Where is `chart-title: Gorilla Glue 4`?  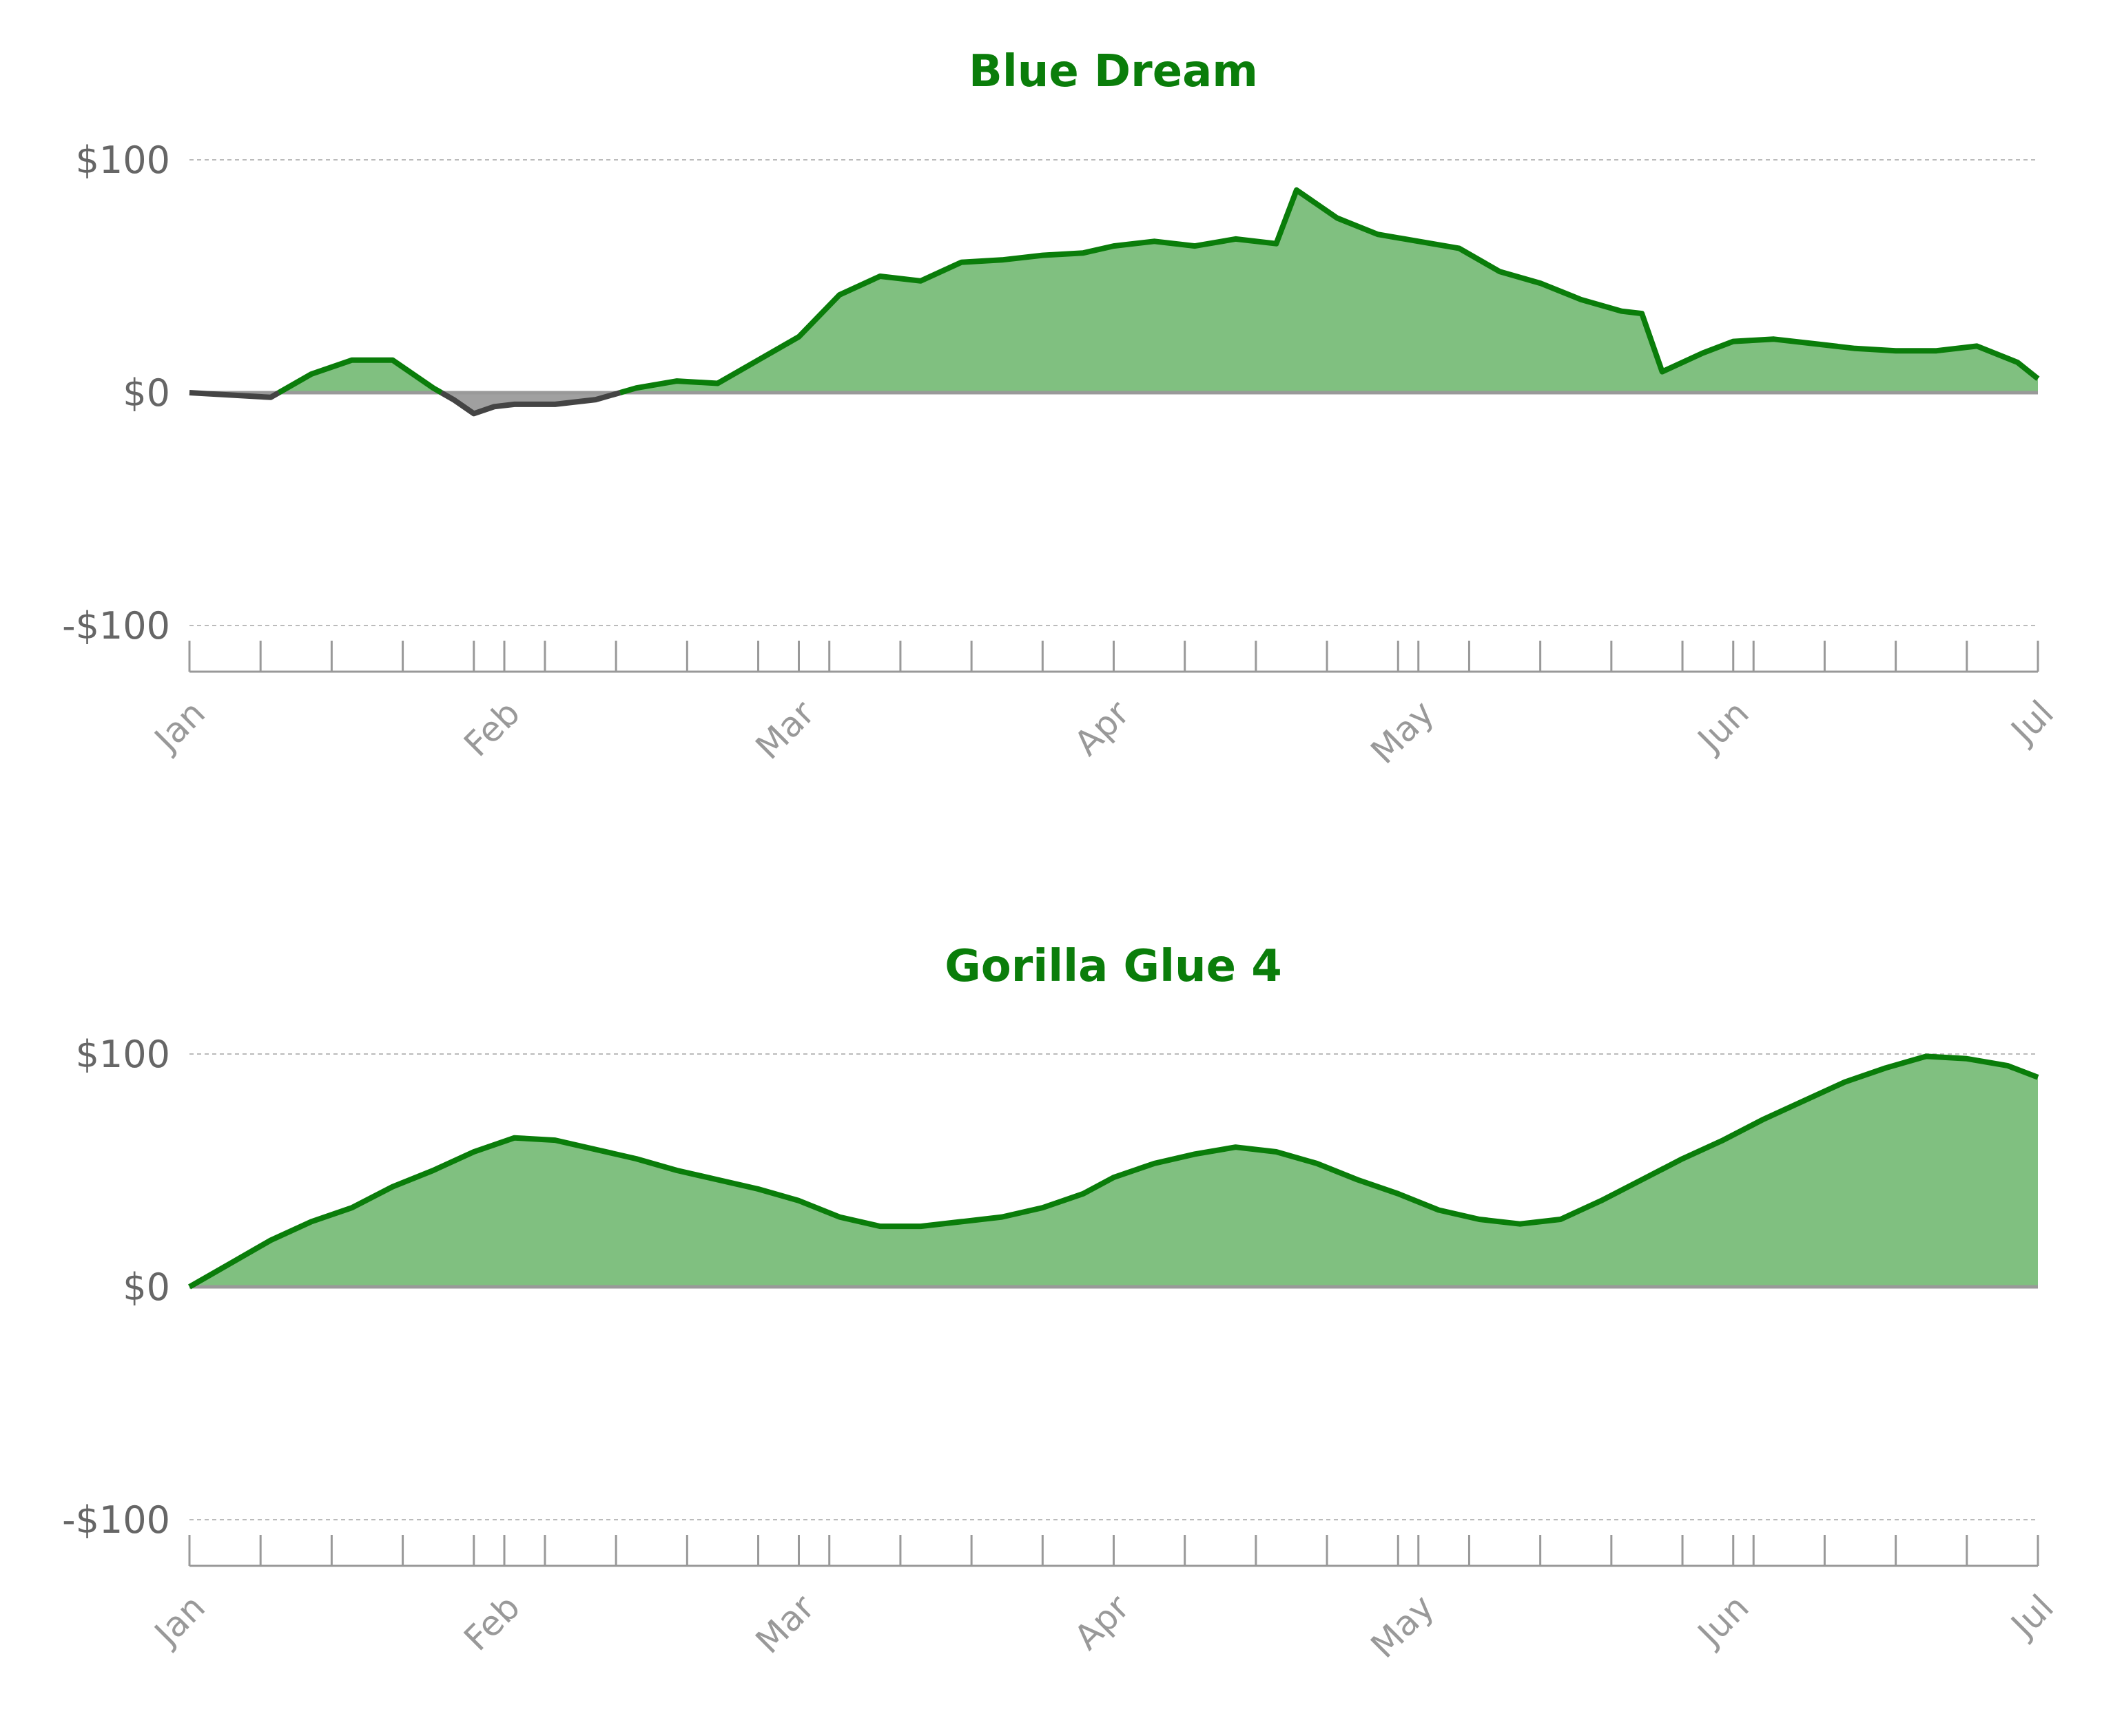 chart-title: Gorilla Glue 4 is located at coordinates (1113, 966).